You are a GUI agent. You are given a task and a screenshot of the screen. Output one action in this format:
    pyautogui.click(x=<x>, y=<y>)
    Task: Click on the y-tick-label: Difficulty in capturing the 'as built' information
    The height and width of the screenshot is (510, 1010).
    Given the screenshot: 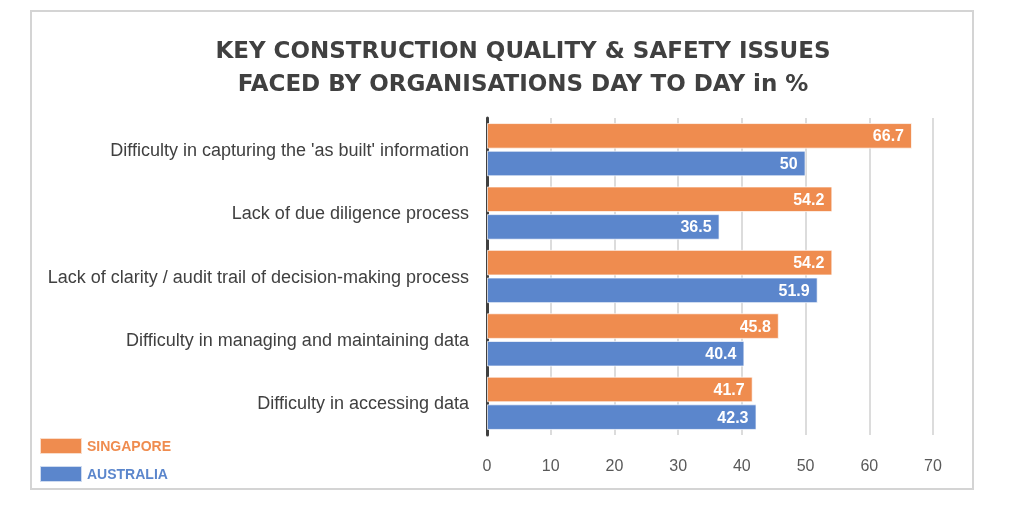 What is the action you would take?
    pyautogui.click(x=289, y=149)
    